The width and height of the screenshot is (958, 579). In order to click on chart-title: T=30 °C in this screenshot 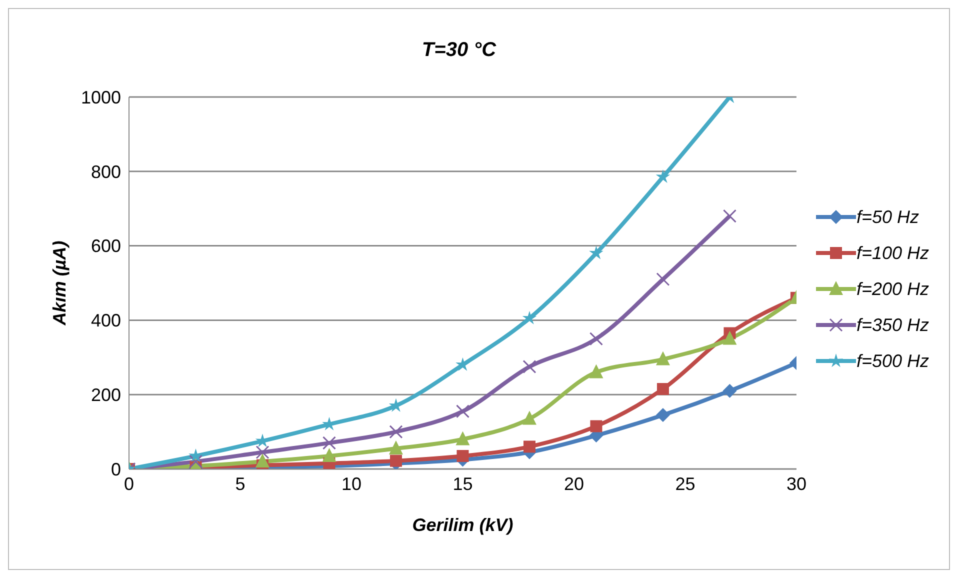, I will do `click(459, 50)`.